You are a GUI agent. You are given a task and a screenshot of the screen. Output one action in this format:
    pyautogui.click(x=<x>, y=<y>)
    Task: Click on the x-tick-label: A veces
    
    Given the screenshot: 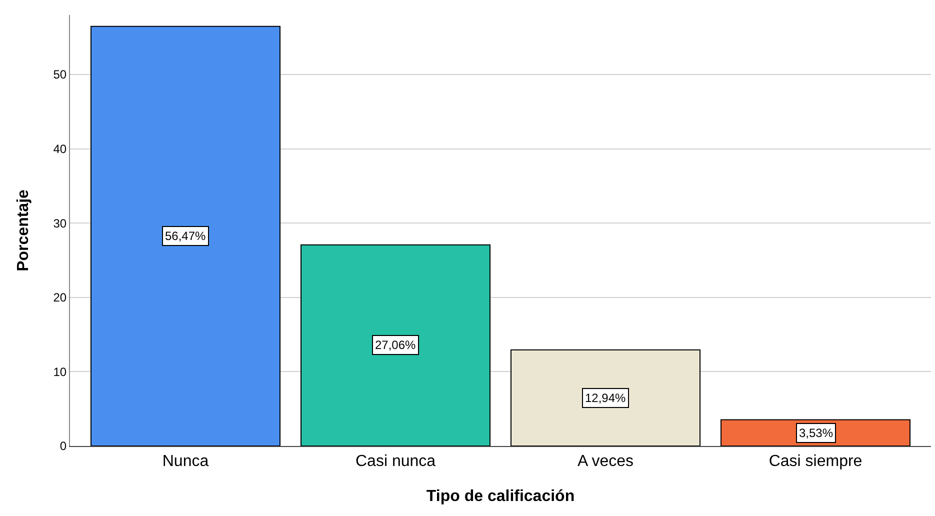 What is the action you would take?
    pyautogui.click(x=605, y=461)
    